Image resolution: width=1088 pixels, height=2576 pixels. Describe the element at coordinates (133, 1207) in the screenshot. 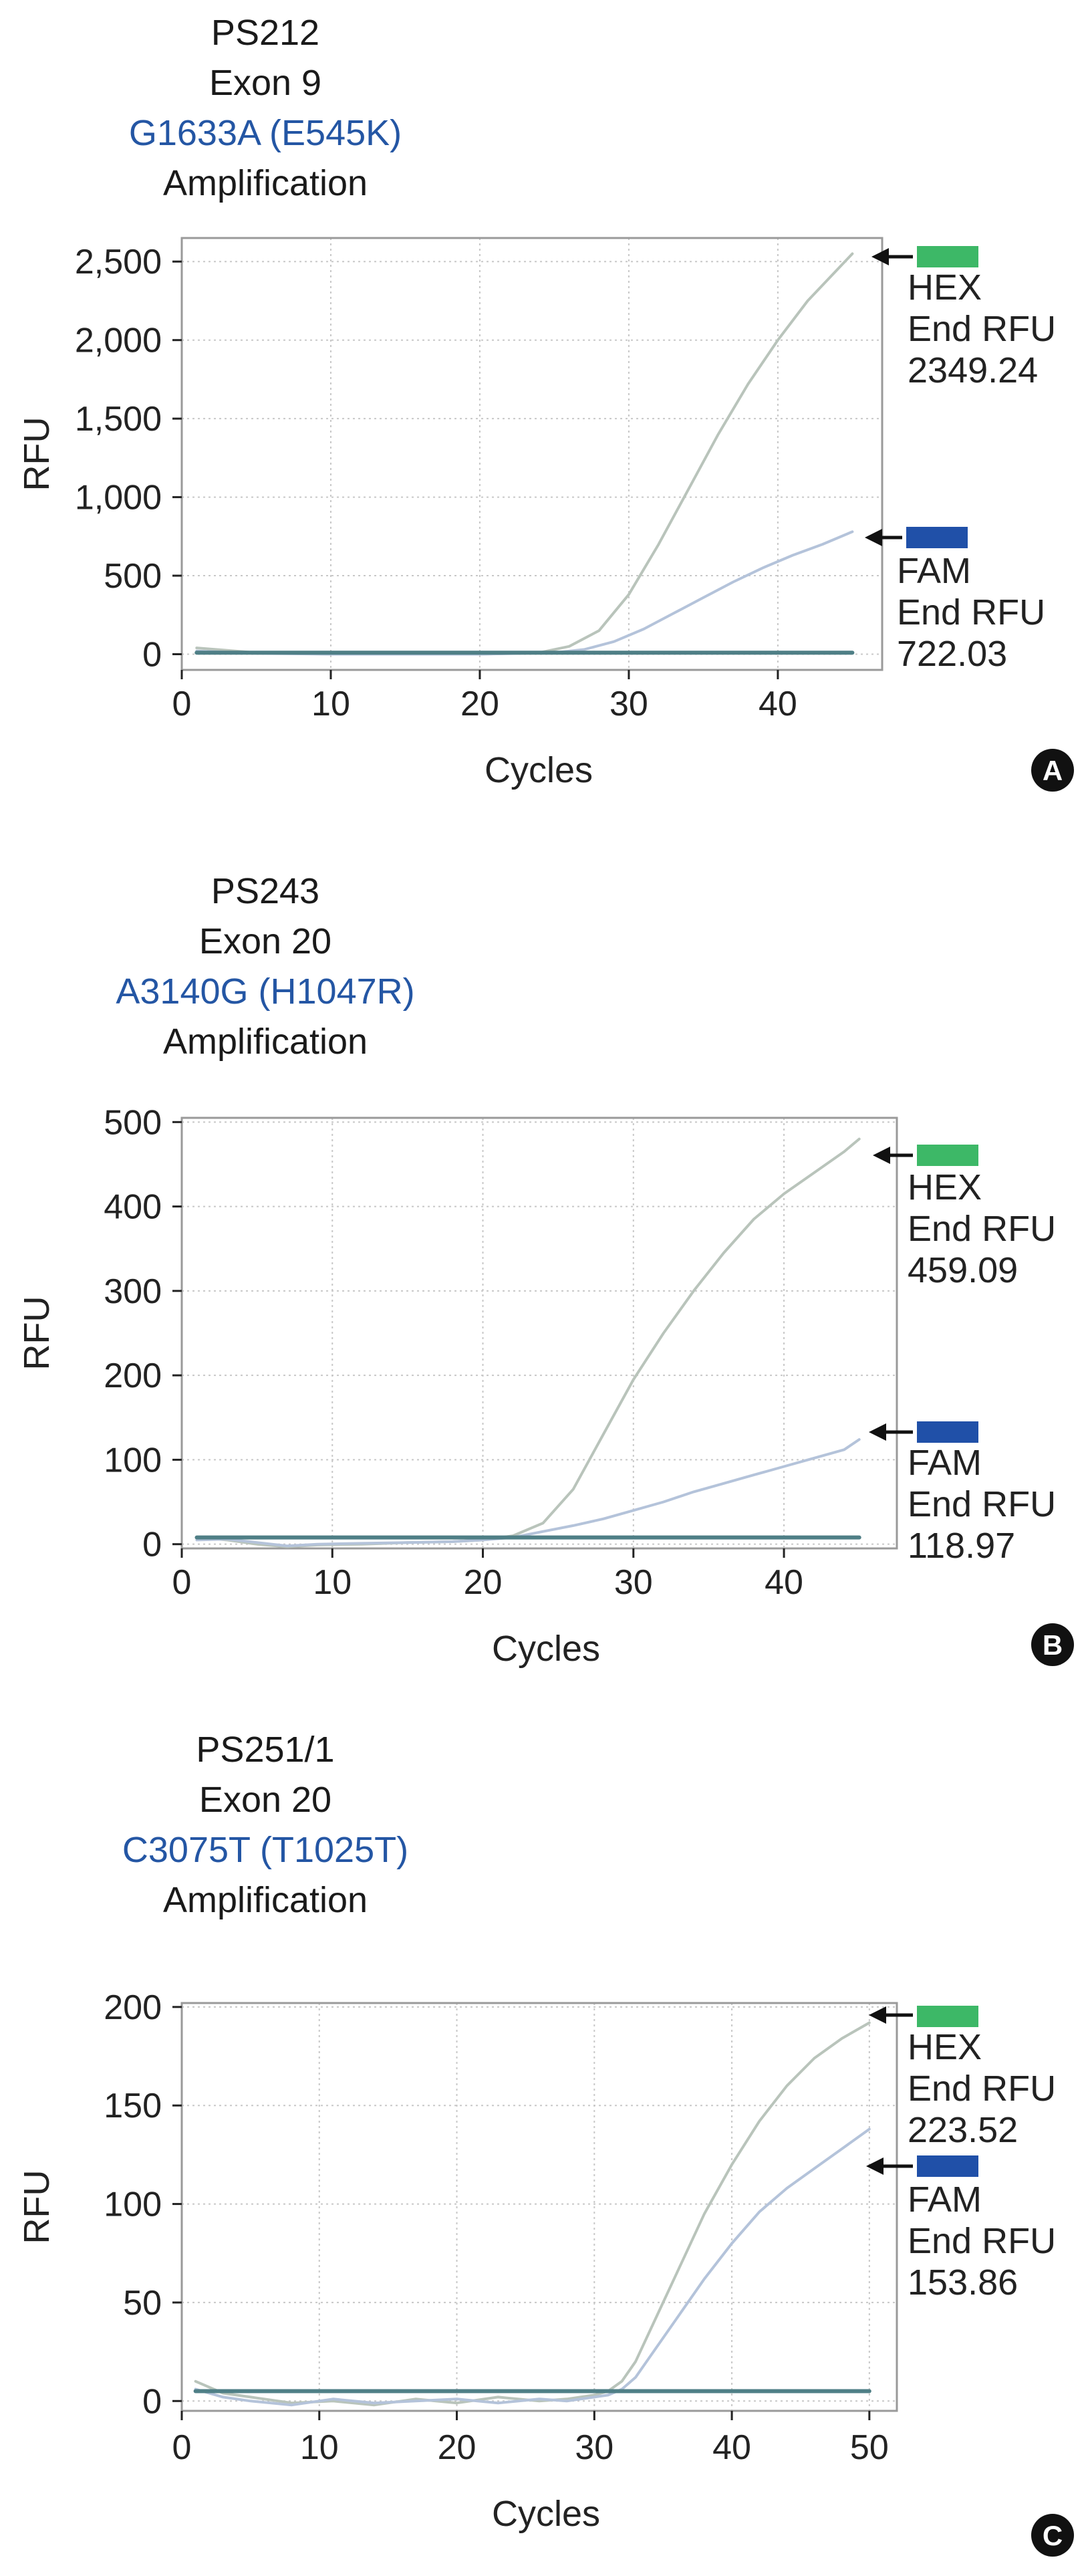

I see `y-tick-label: 400` at that location.